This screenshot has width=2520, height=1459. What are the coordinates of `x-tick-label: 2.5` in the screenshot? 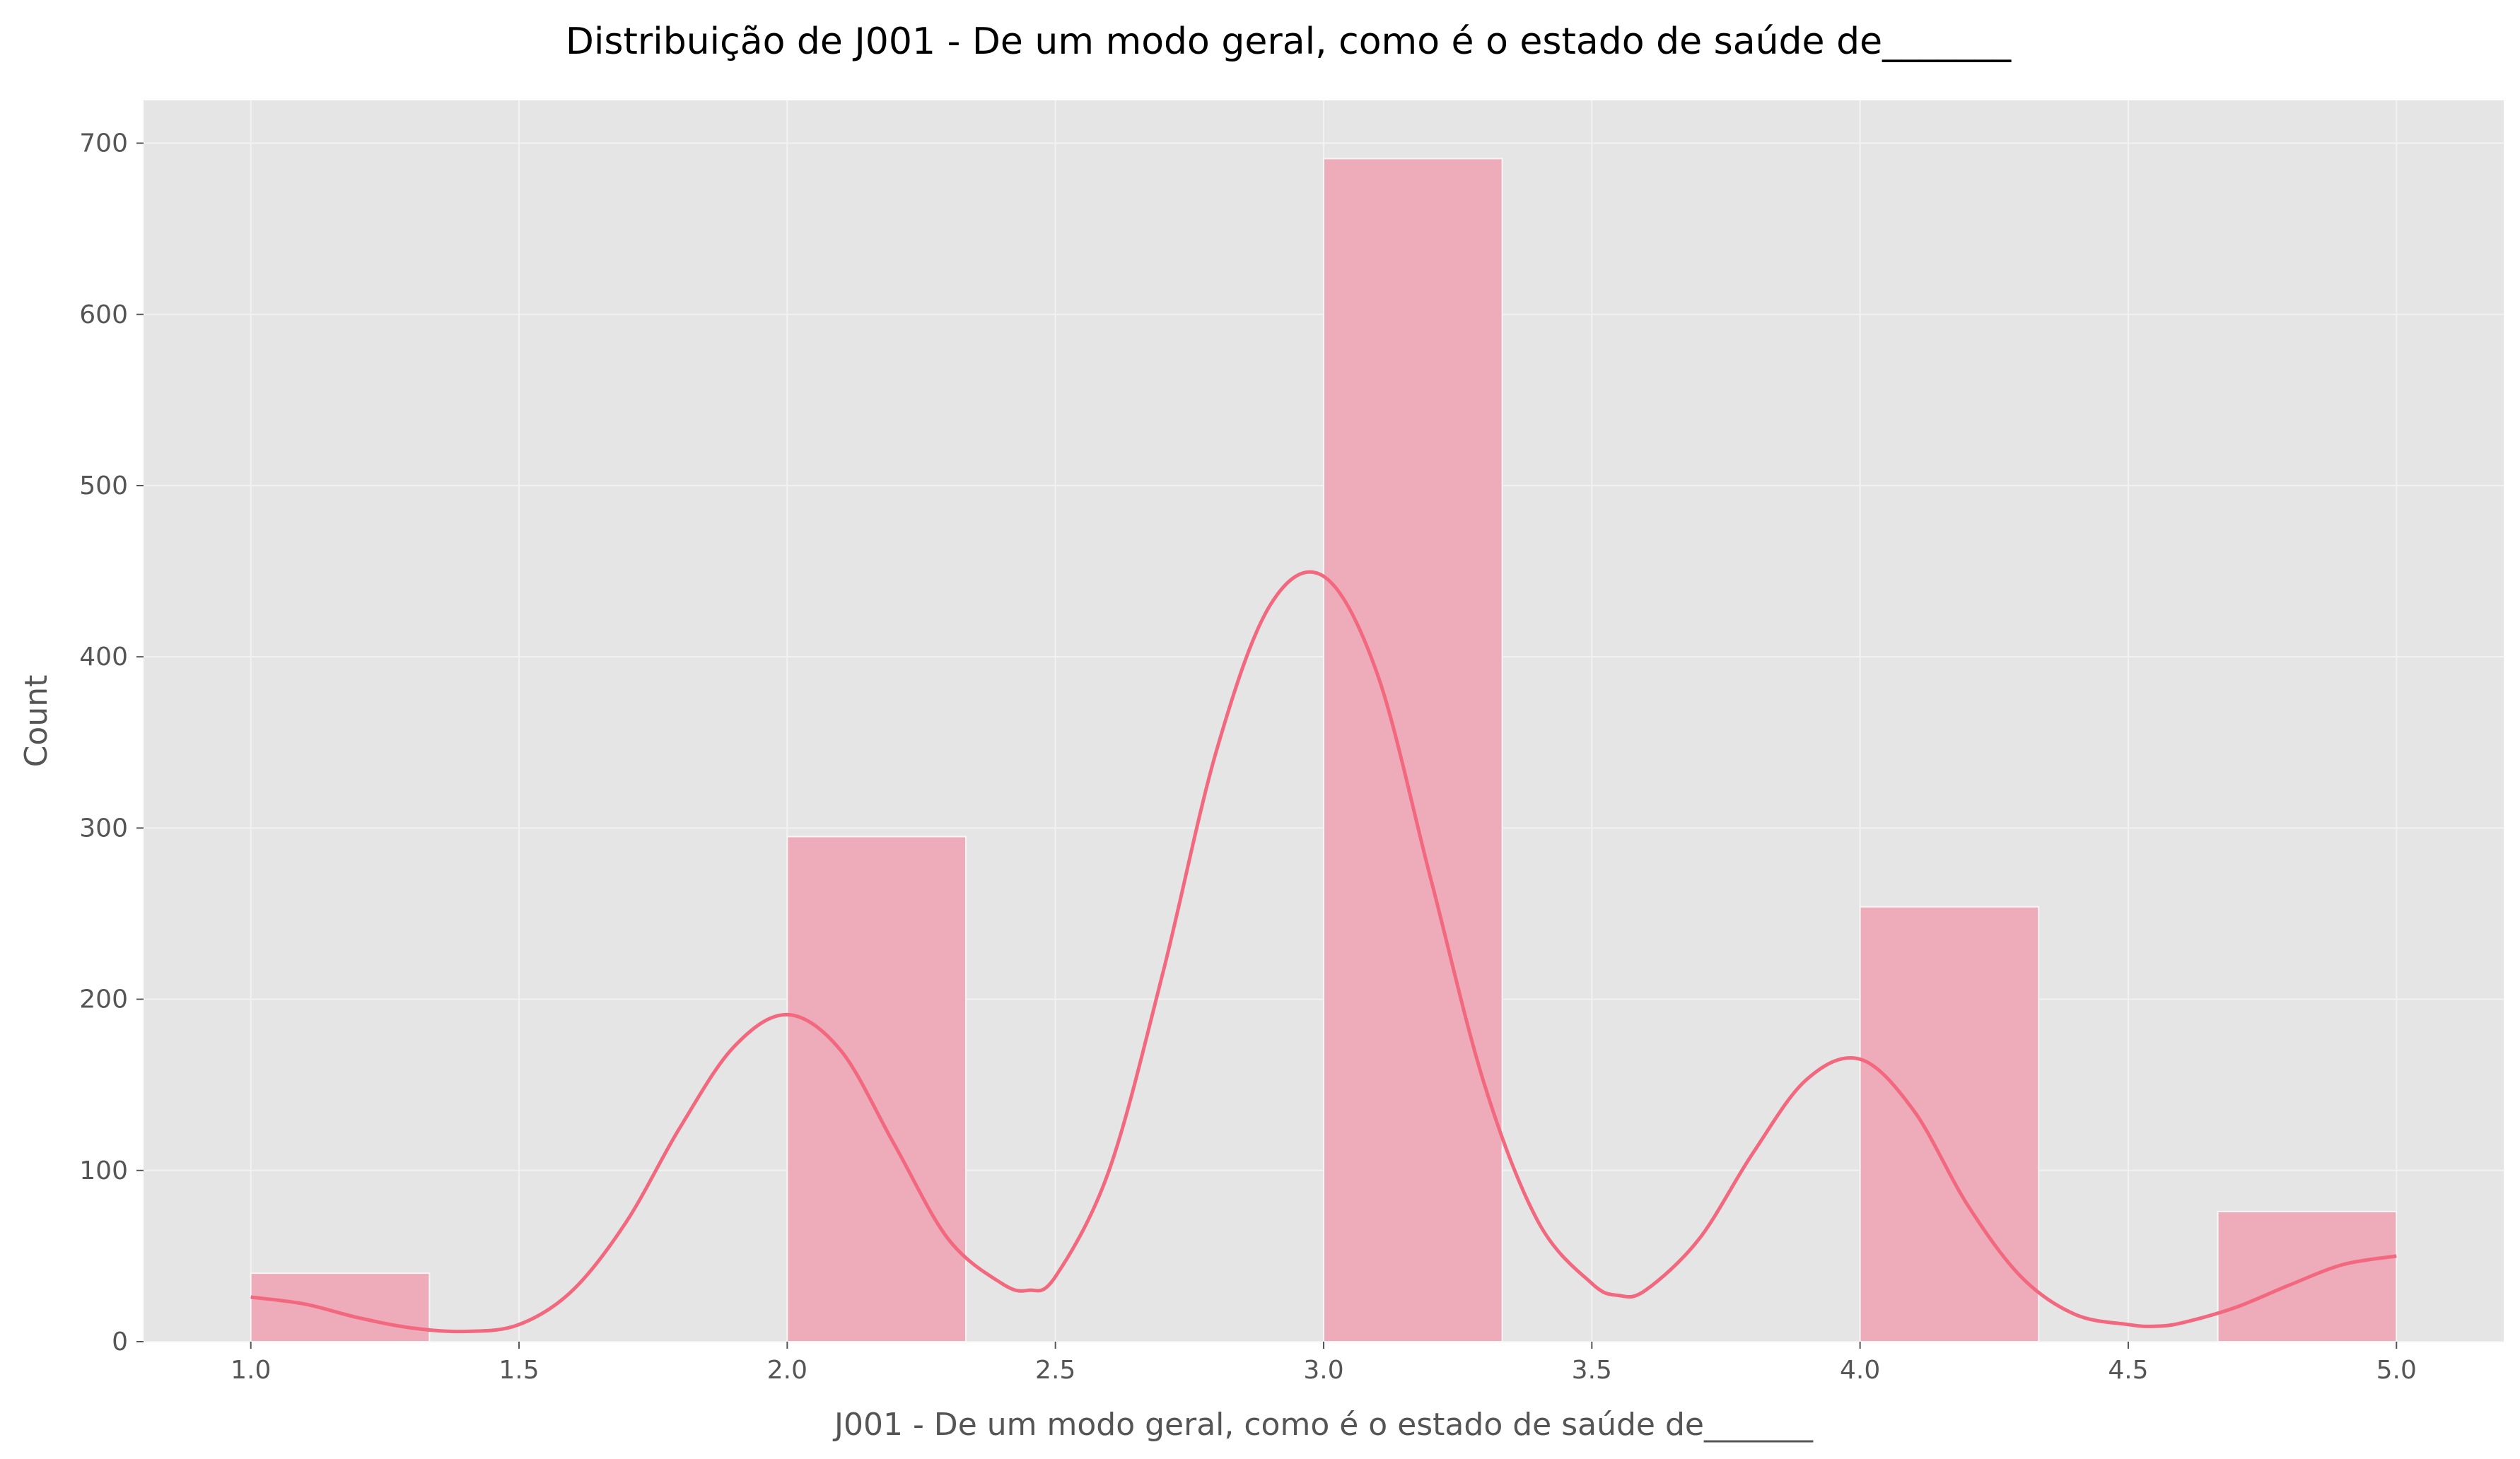 It's located at (1055, 1370).